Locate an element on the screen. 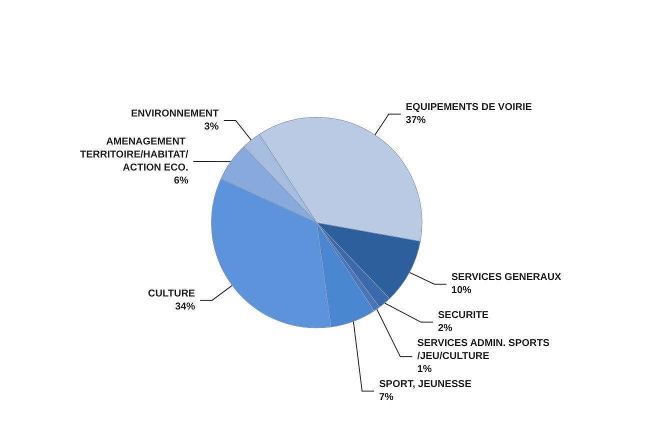  data-label: 7% is located at coordinates (386, 398).